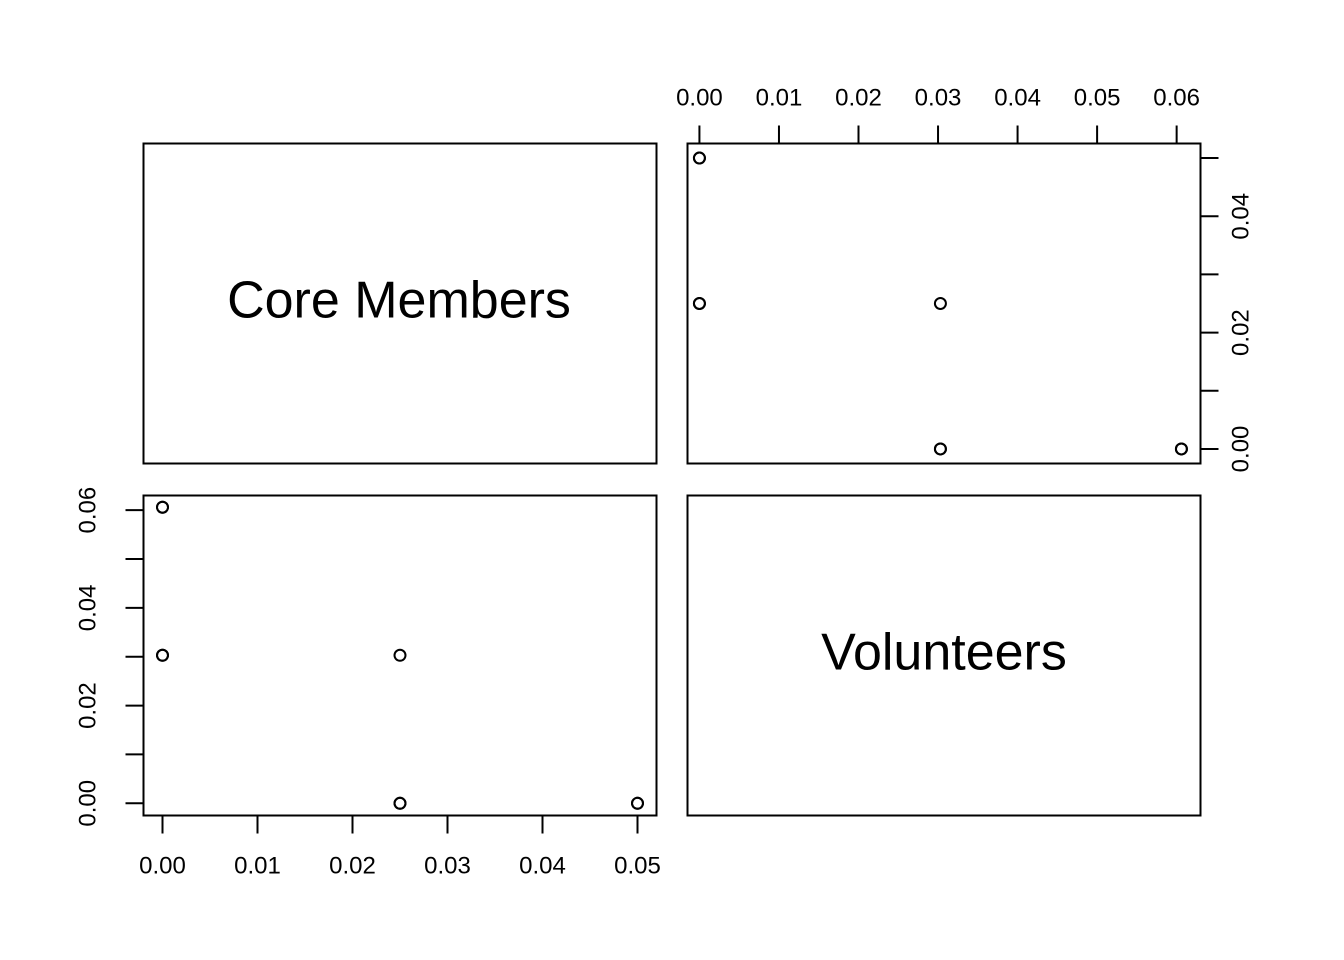 The image size is (1344, 960). I want to click on variable-label-core-members: Core Members, so click(399, 301).